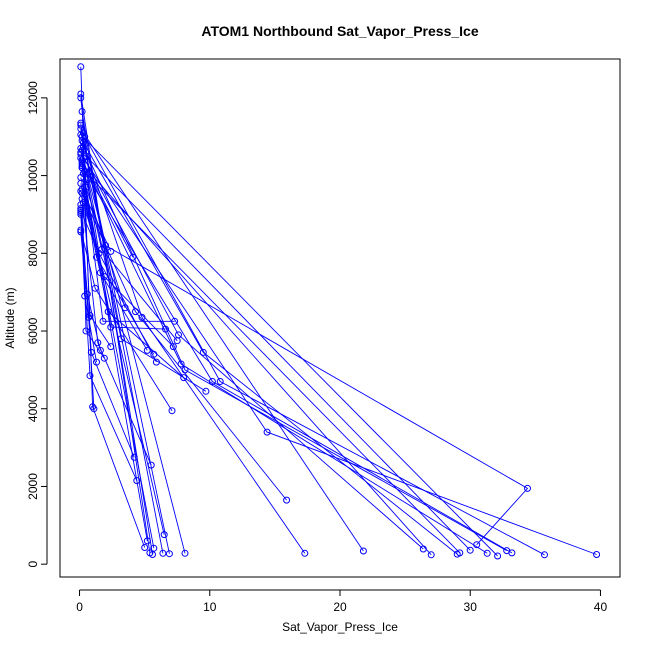  What do you see at coordinates (79, 607) in the screenshot?
I see `x-tick-label: 0` at bounding box center [79, 607].